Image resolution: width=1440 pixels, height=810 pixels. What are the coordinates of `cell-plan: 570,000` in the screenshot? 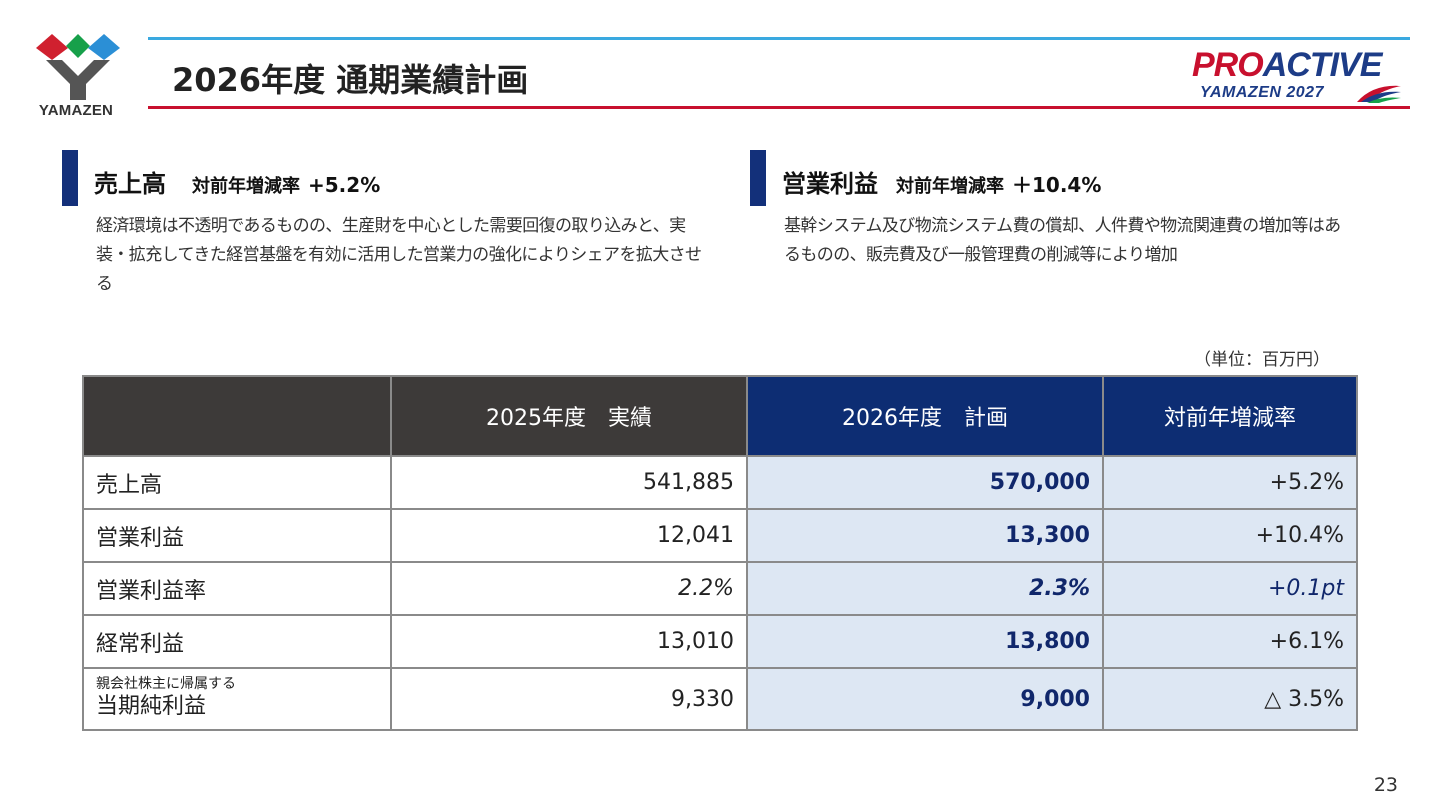 It's located at (925, 482).